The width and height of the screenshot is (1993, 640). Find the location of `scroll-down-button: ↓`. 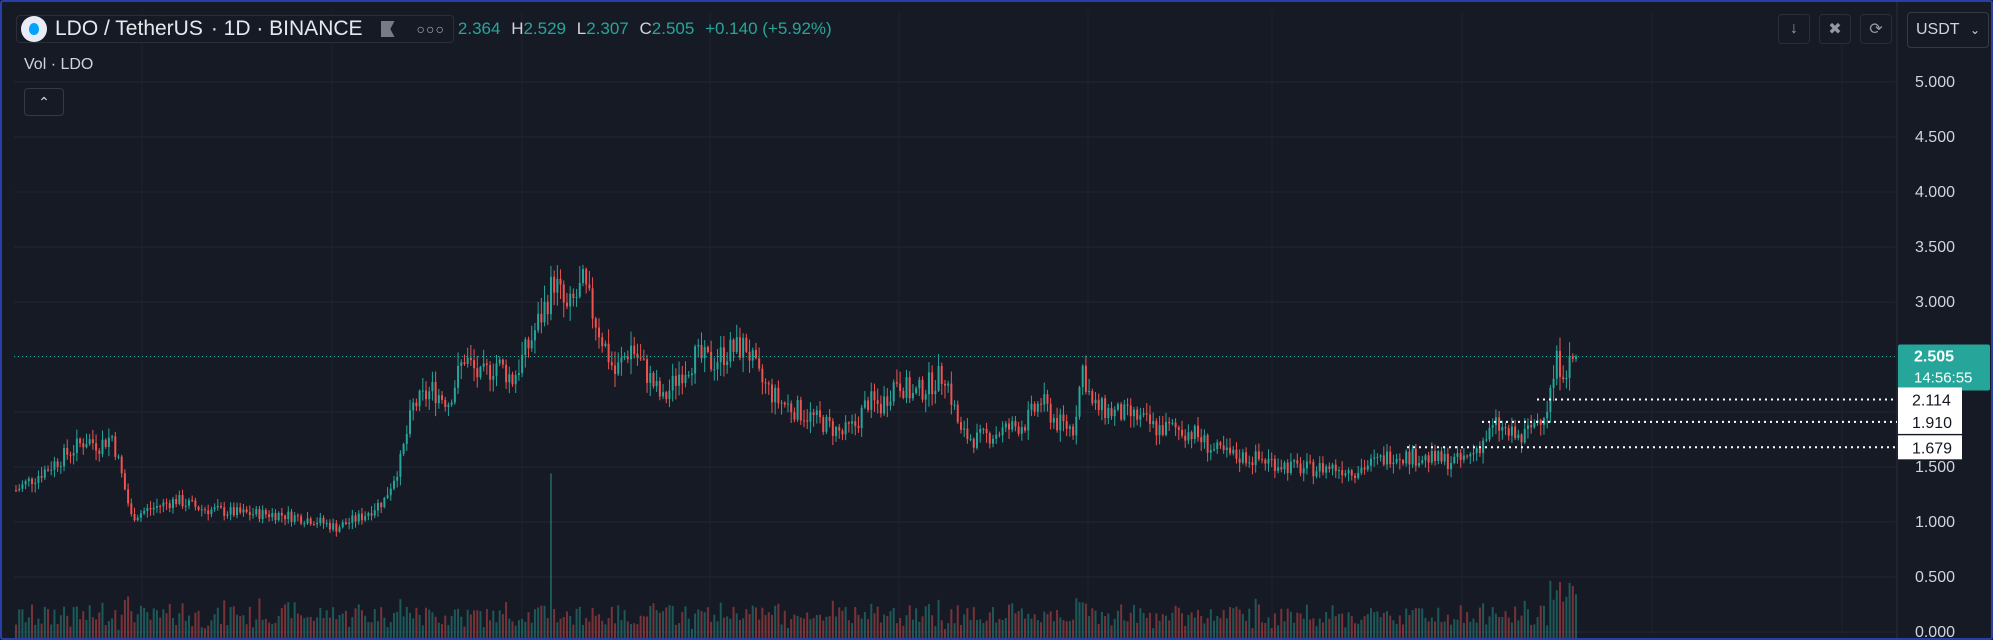

scroll-down-button: ↓ is located at coordinates (1794, 29).